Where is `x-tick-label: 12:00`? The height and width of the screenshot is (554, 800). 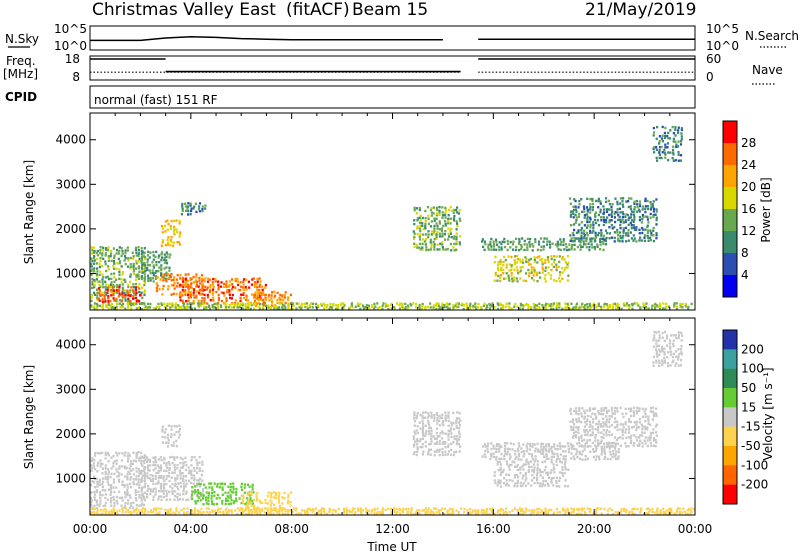
x-tick-label: 12:00 is located at coordinates (392, 529).